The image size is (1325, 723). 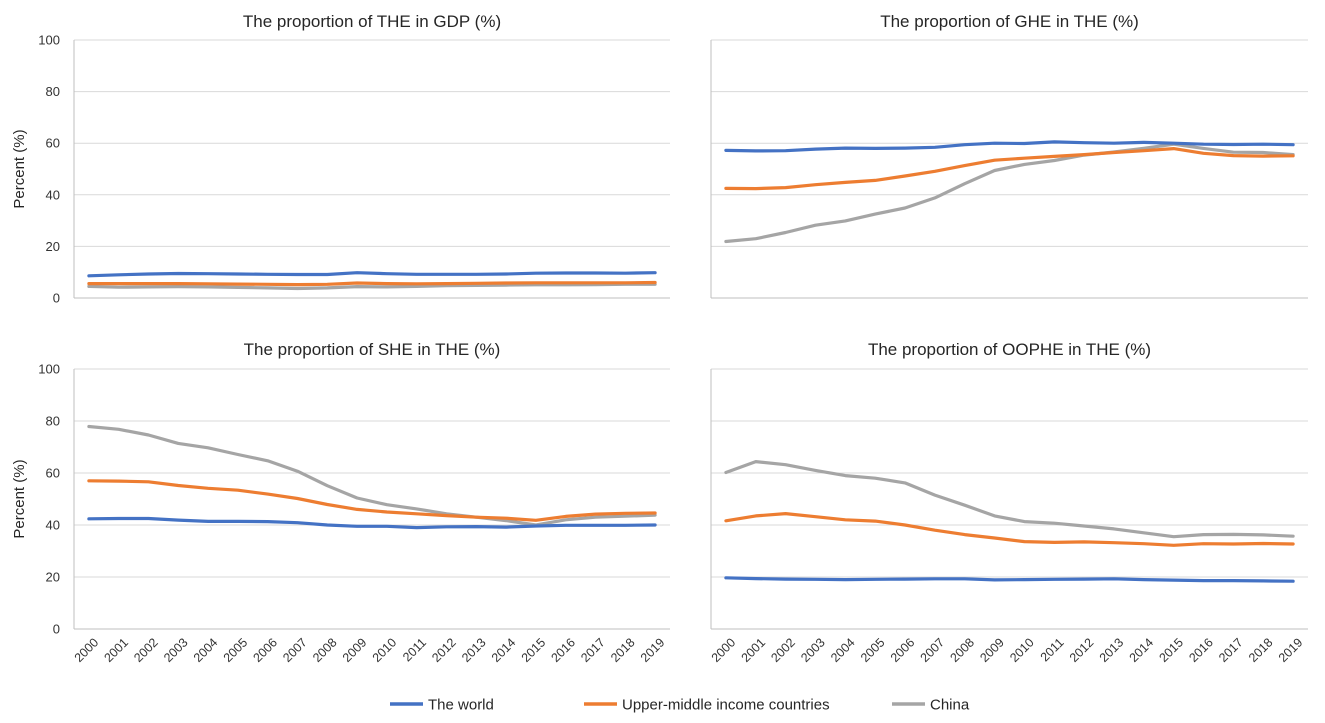 What do you see at coordinates (1009, 21) in the screenshot?
I see `panel-title: The proportion of GHE in THE (%)` at bounding box center [1009, 21].